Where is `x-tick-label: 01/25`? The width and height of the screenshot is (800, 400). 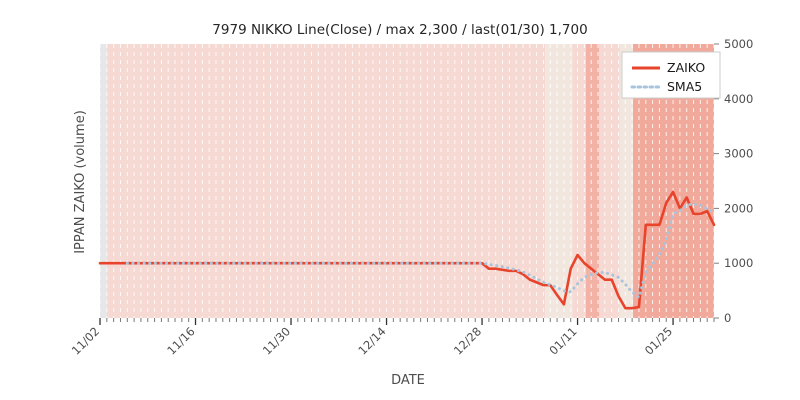
x-tick-label: 01/25 is located at coordinates (658, 340).